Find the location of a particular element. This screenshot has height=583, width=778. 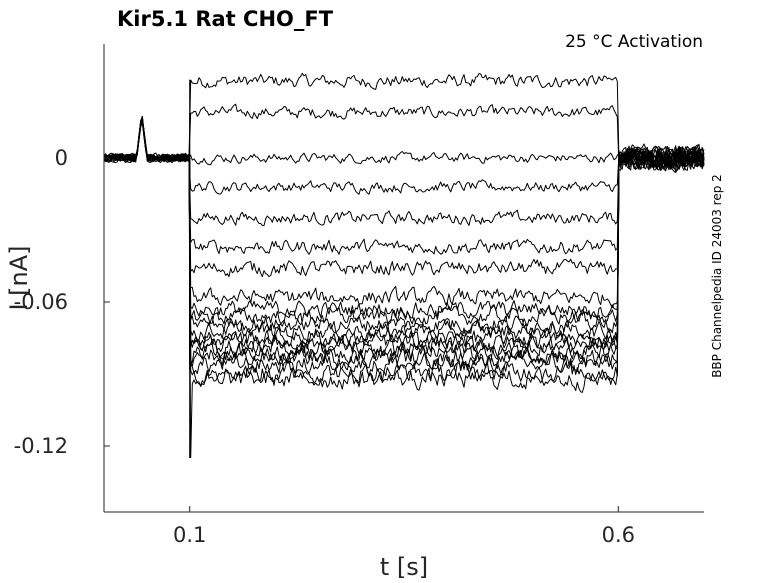

x-axis-label: t [s] is located at coordinates (404, 567).